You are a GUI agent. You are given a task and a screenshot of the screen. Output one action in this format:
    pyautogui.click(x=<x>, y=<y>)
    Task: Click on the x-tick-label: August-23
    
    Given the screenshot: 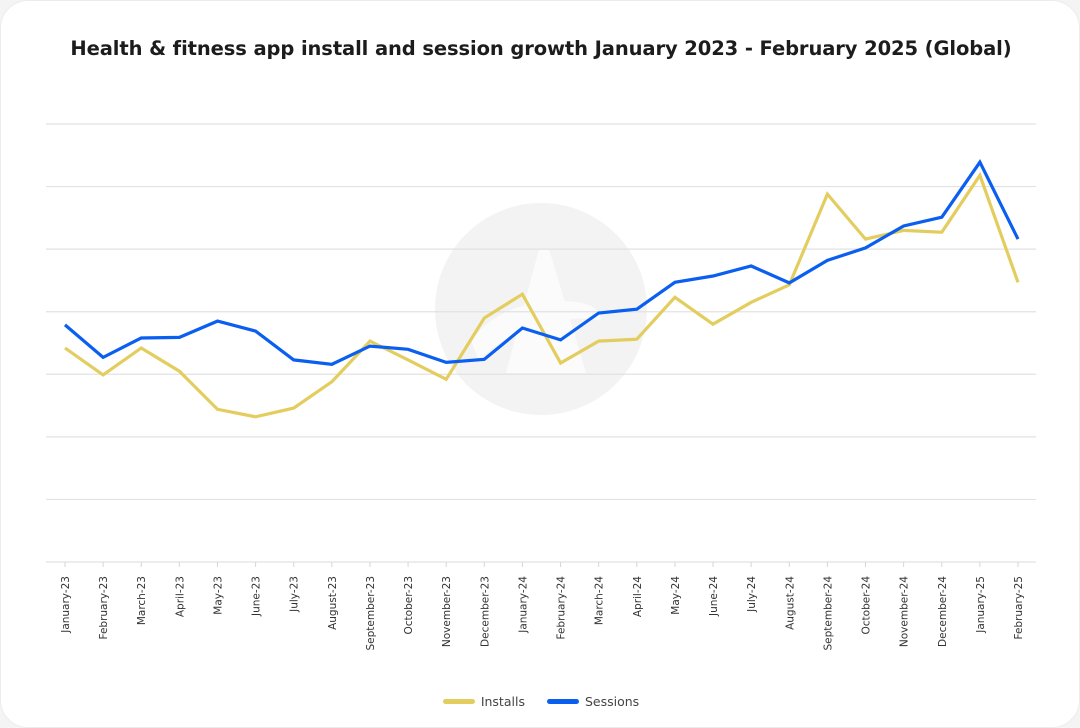 What is the action you would take?
    pyautogui.click(x=333, y=603)
    